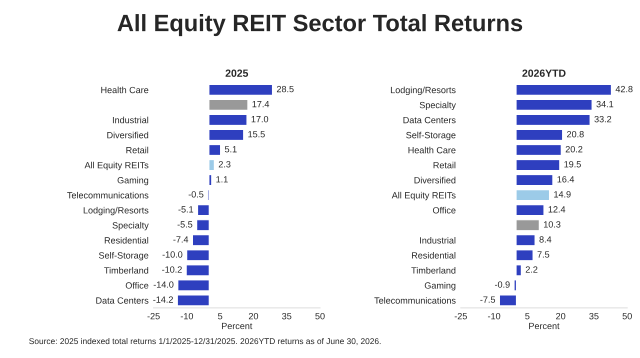  What do you see at coordinates (545, 239) in the screenshot?
I see `data-label: 8.4` at bounding box center [545, 239].